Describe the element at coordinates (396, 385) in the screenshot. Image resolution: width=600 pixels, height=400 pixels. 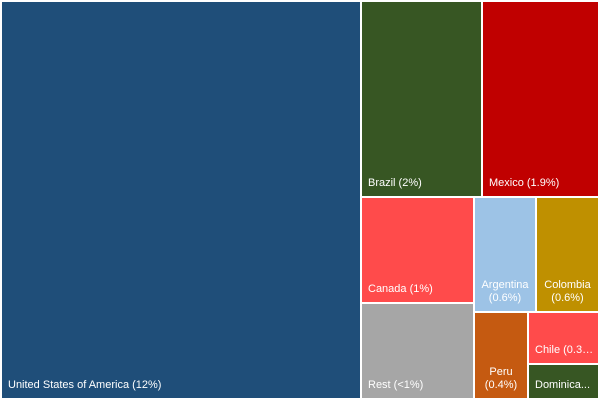
I see `label-rest: Rest (<1%)` at that location.